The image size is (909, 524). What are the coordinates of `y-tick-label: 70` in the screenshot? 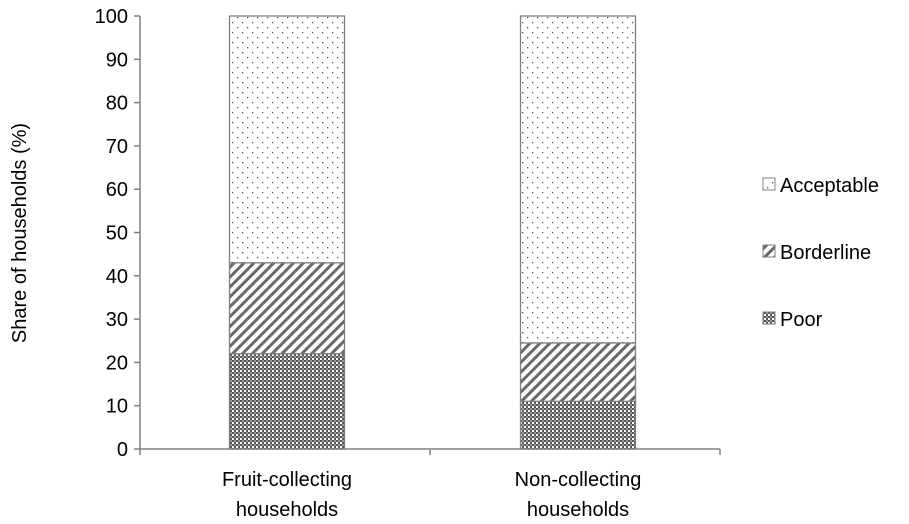 It's located at (117, 147).